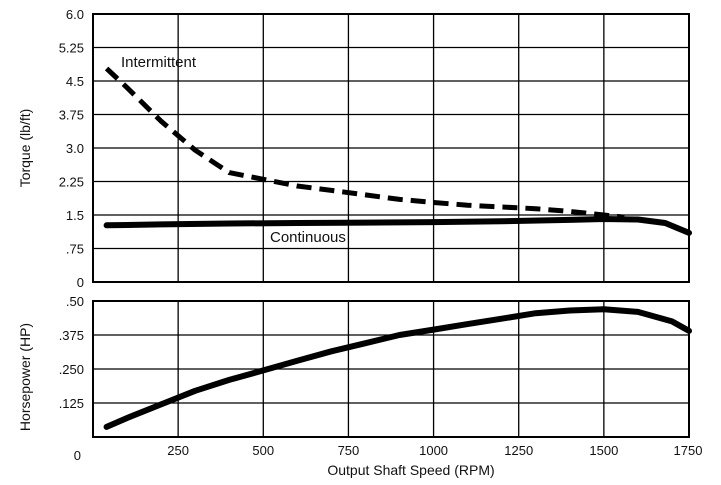 The image size is (721, 485). What do you see at coordinates (71, 403) in the screenshot?
I see `hp-y-tick-label: .125` at bounding box center [71, 403].